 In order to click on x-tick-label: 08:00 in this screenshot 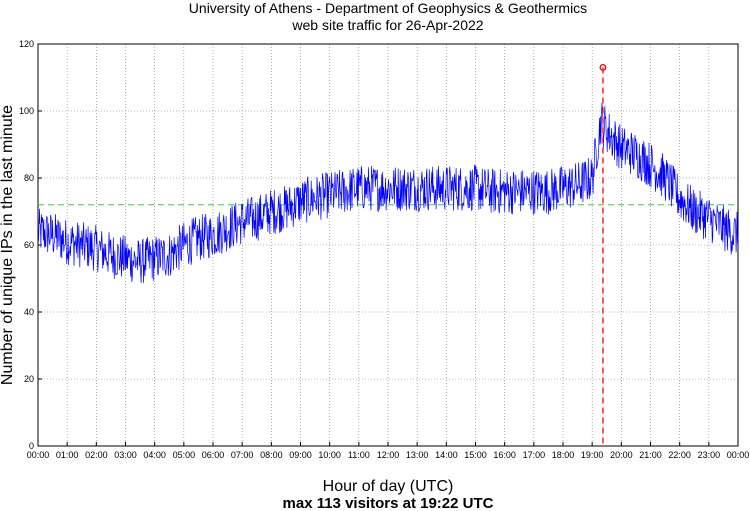, I will do `click(271, 455)`.